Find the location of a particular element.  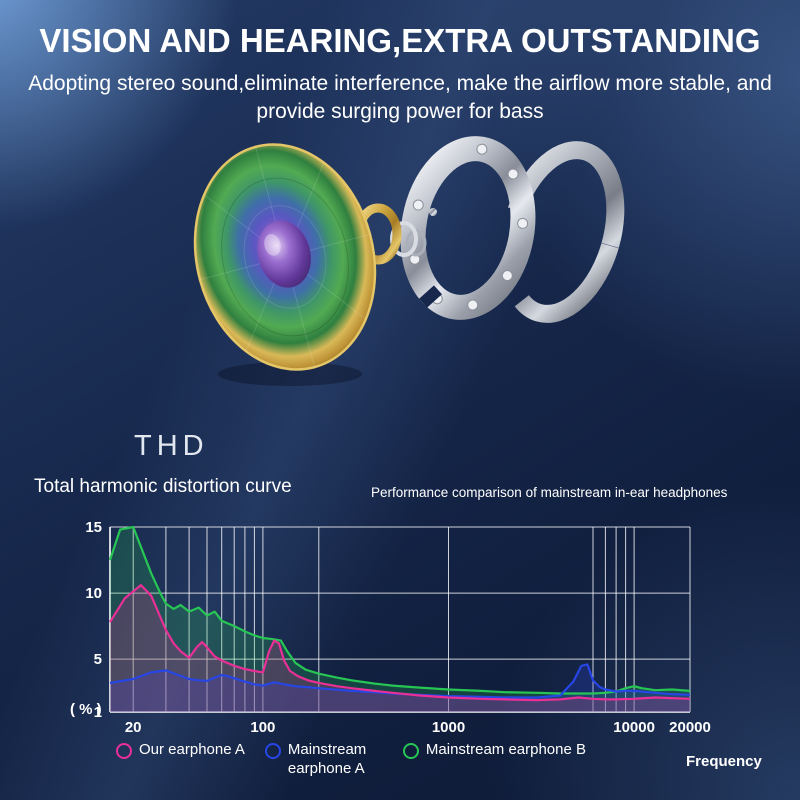

our-earphone-a-area is located at coordinates (400, 648).